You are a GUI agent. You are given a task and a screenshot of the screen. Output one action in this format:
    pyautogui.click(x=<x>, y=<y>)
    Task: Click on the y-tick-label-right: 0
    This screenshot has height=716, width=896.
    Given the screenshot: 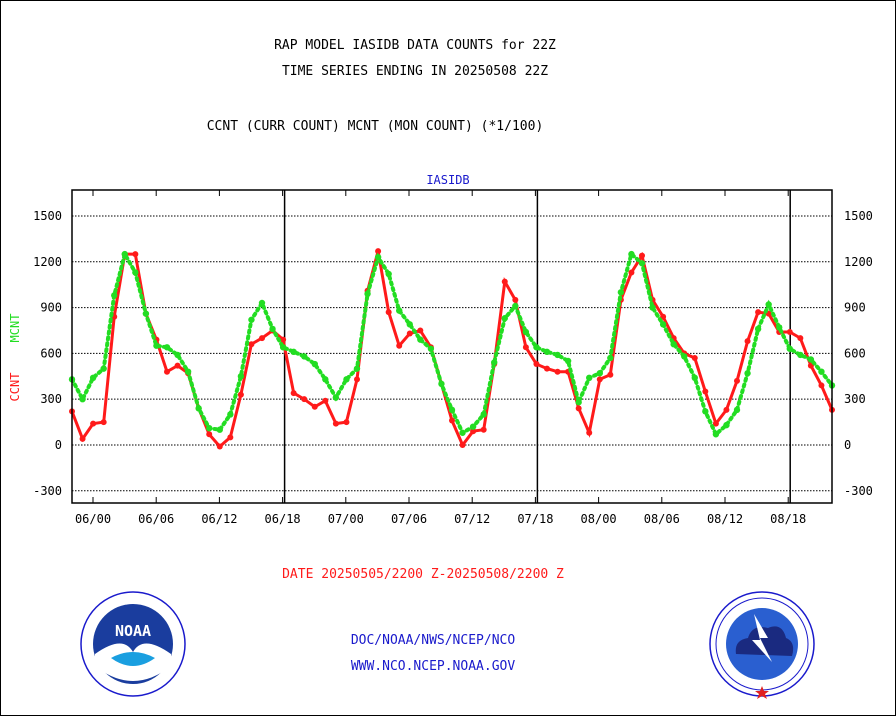 What is the action you would take?
    pyautogui.click(x=847, y=445)
    